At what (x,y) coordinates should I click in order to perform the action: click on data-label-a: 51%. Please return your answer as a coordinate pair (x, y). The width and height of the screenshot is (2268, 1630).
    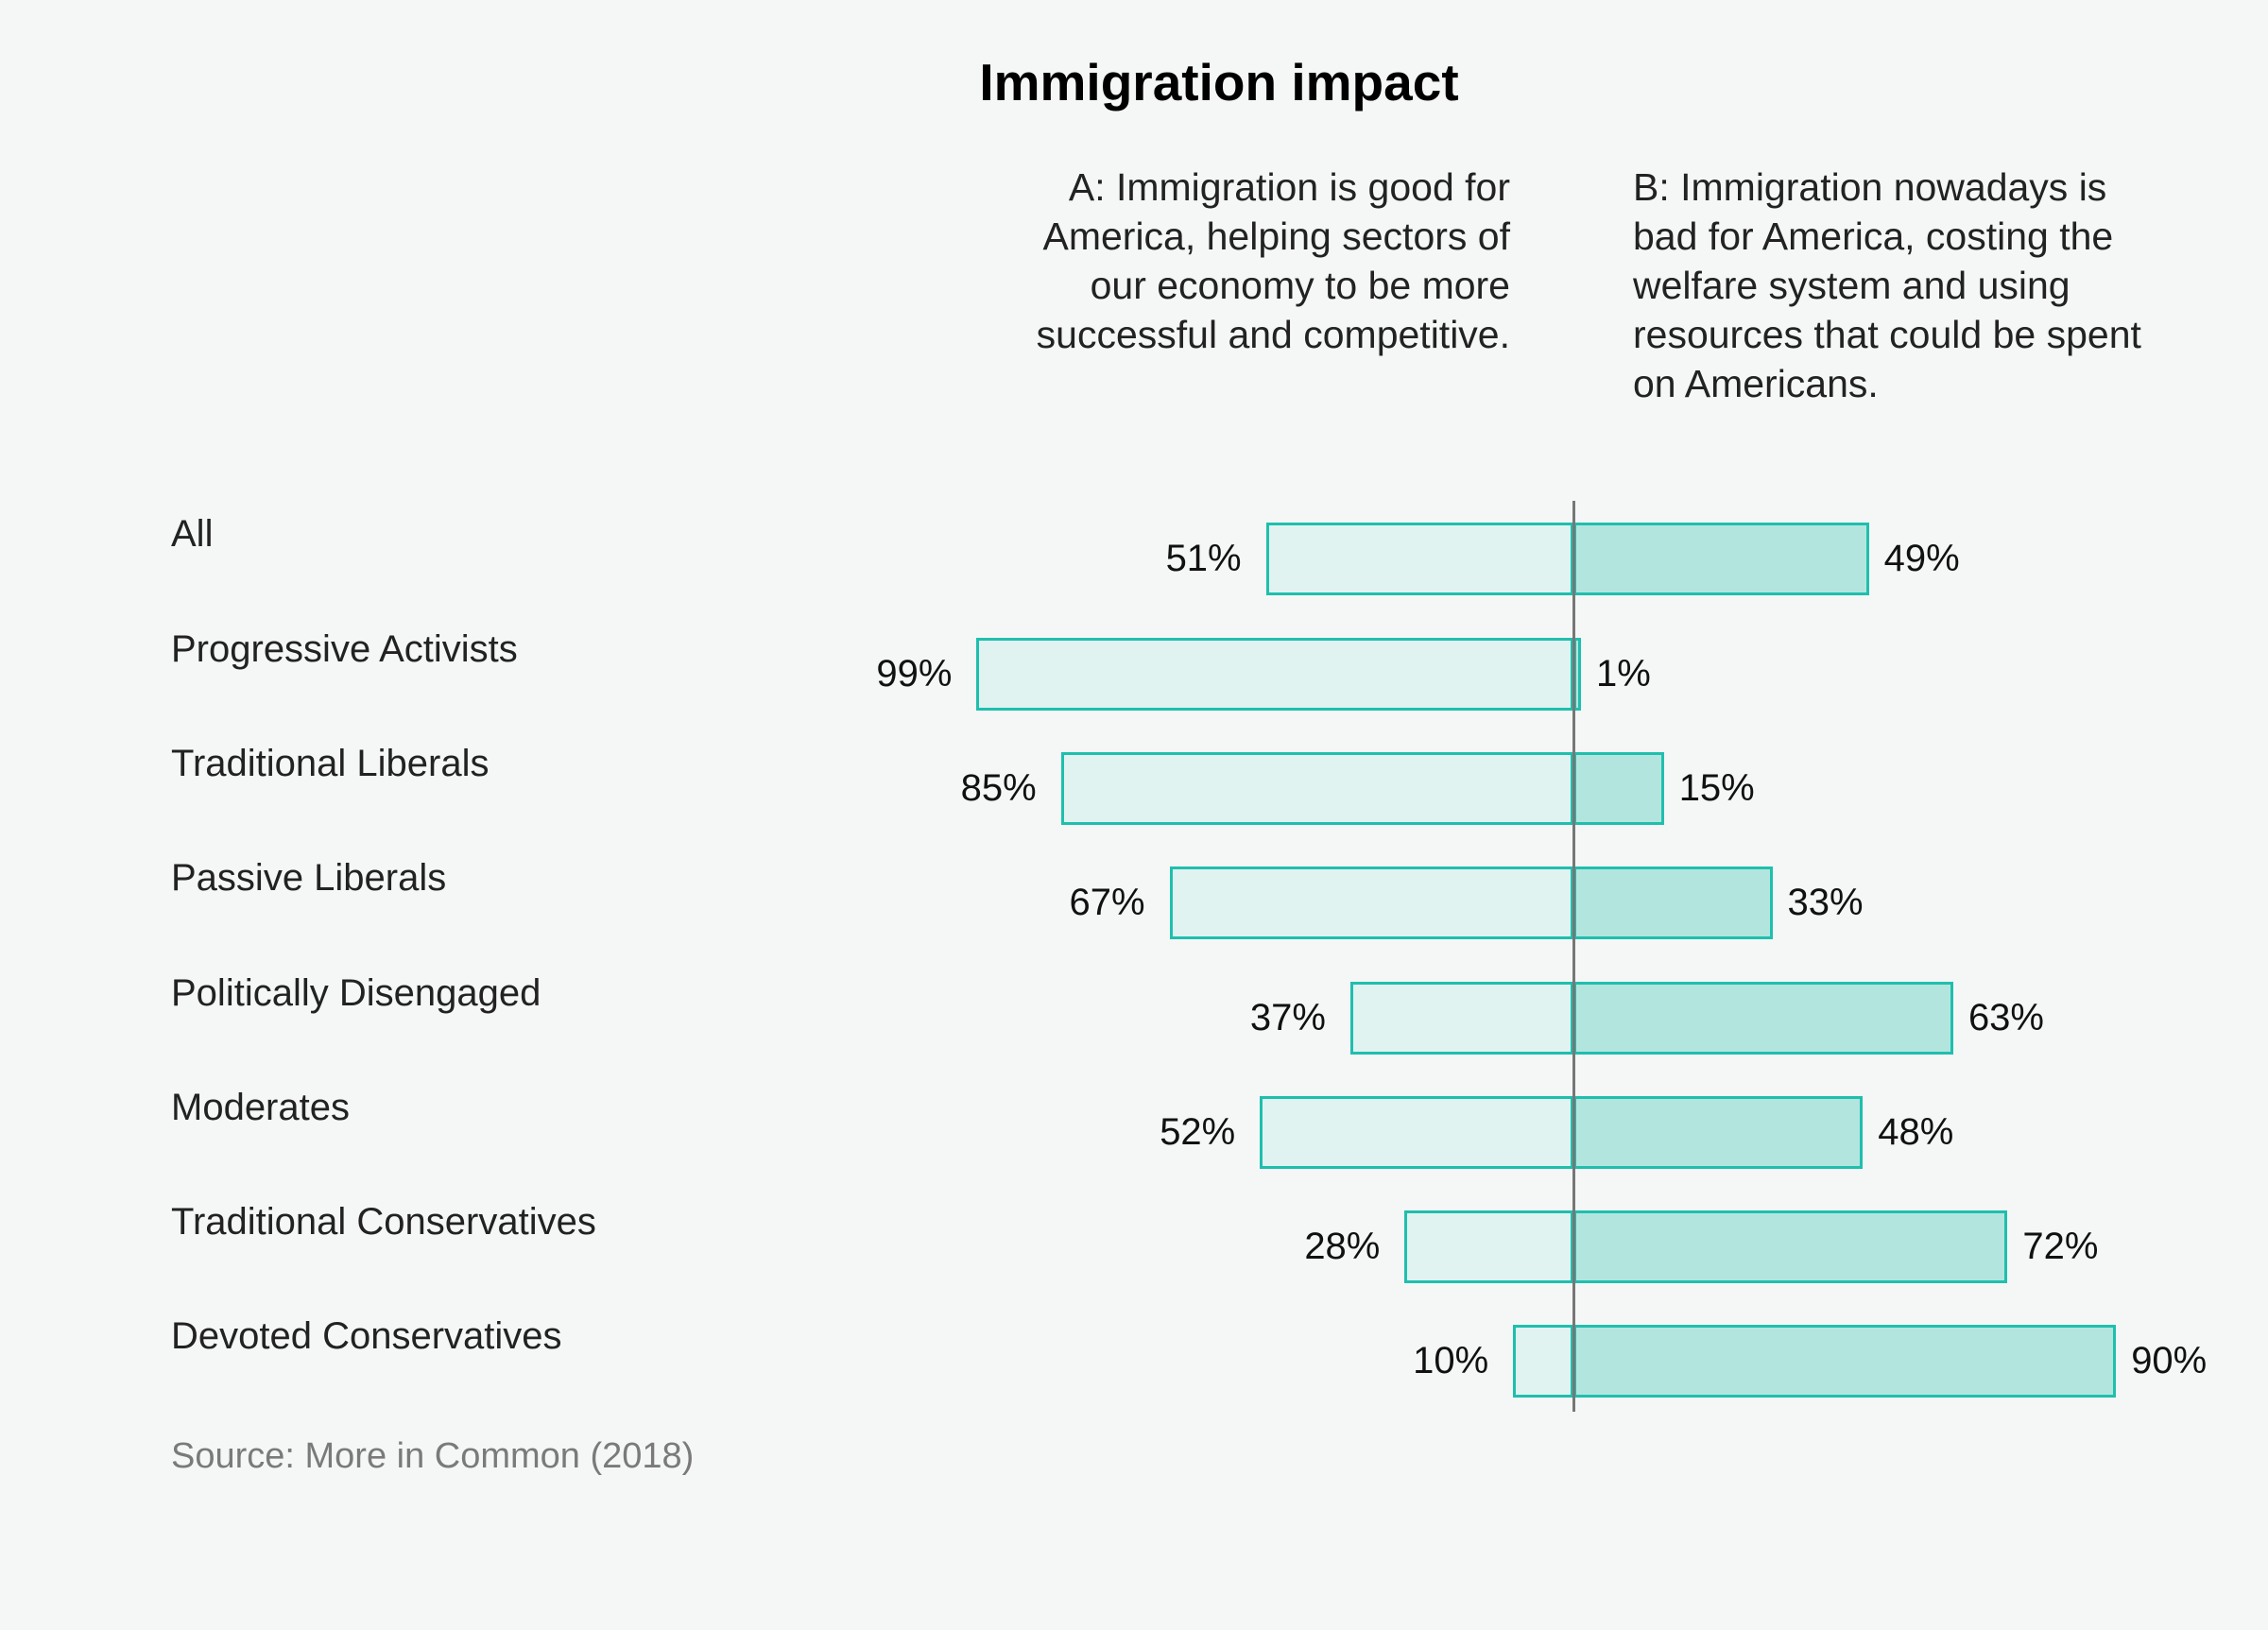
    Looking at the image, I should click on (1203, 558).